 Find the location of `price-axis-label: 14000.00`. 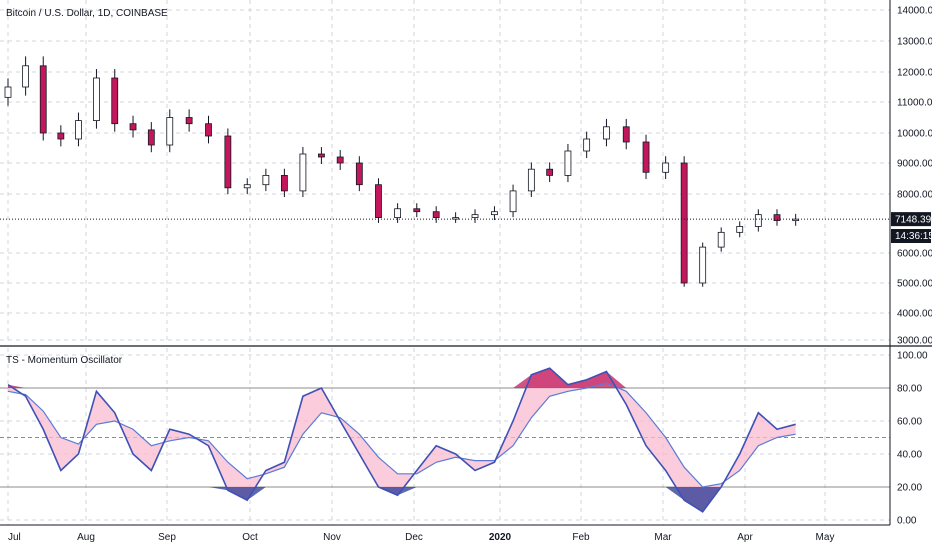

price-axis-label: 14000.00 is located at coordinates (914, 11).